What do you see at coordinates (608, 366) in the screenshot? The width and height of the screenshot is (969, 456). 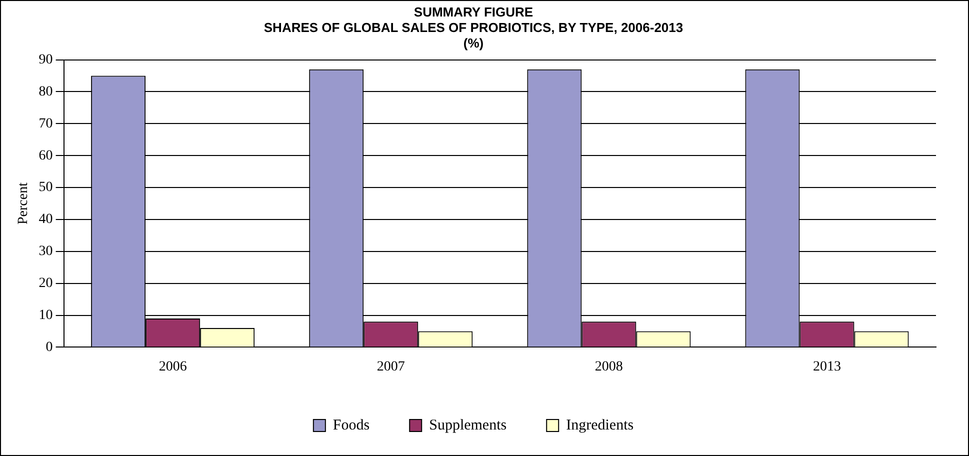 I see `x-tick-label: 2008` at bounding box center [608, 366].